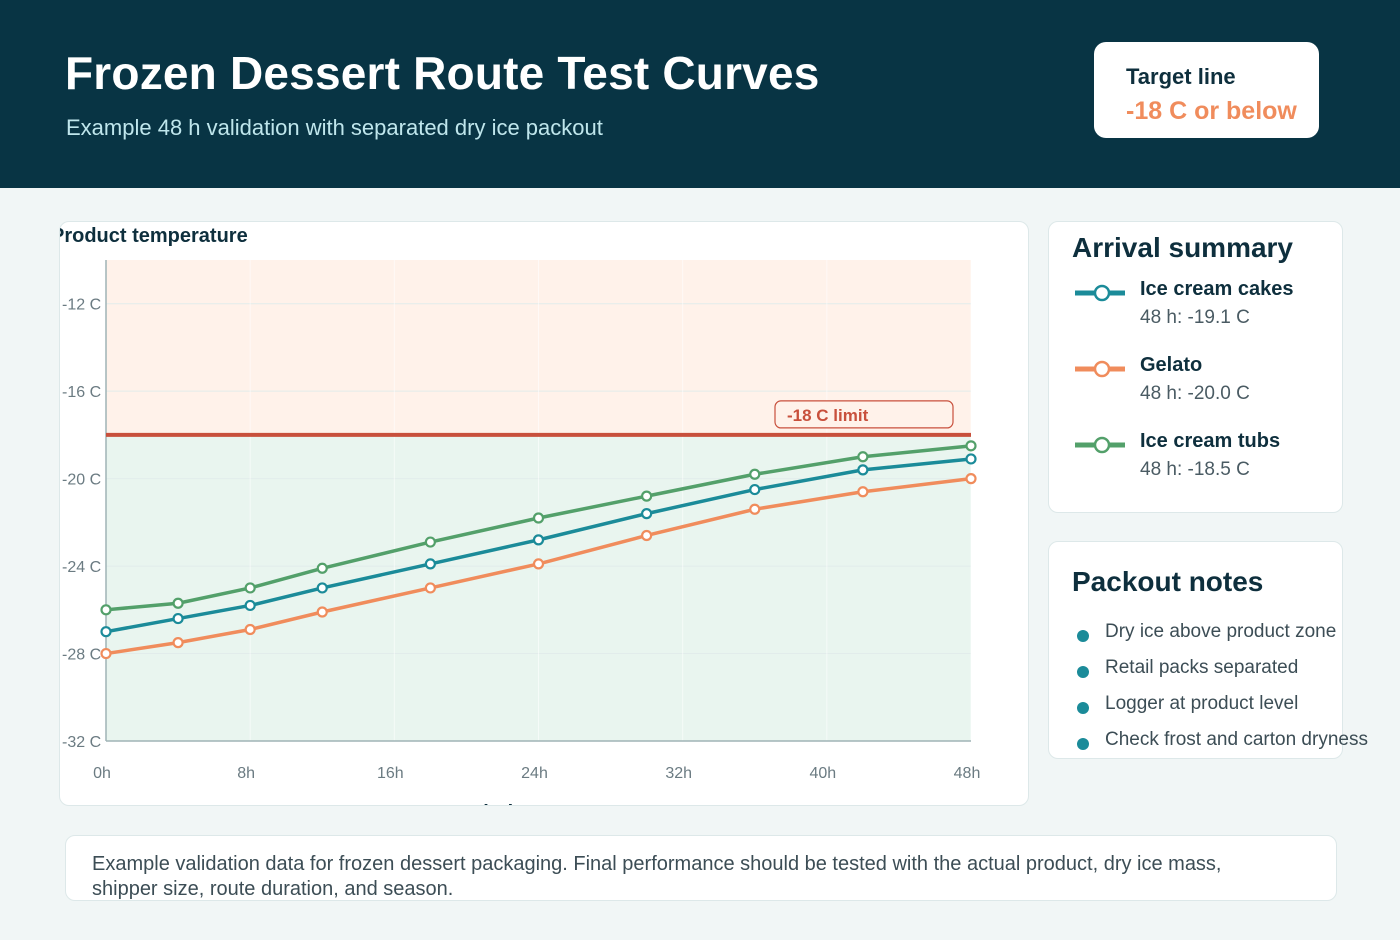 Image resolution: width=1400 pixels, height=940 pixels. What do you see at coordinates (1211, 111) in the screenshot?
I see `target-line-value: -18 C or below` at bounding box center [1211, 111].